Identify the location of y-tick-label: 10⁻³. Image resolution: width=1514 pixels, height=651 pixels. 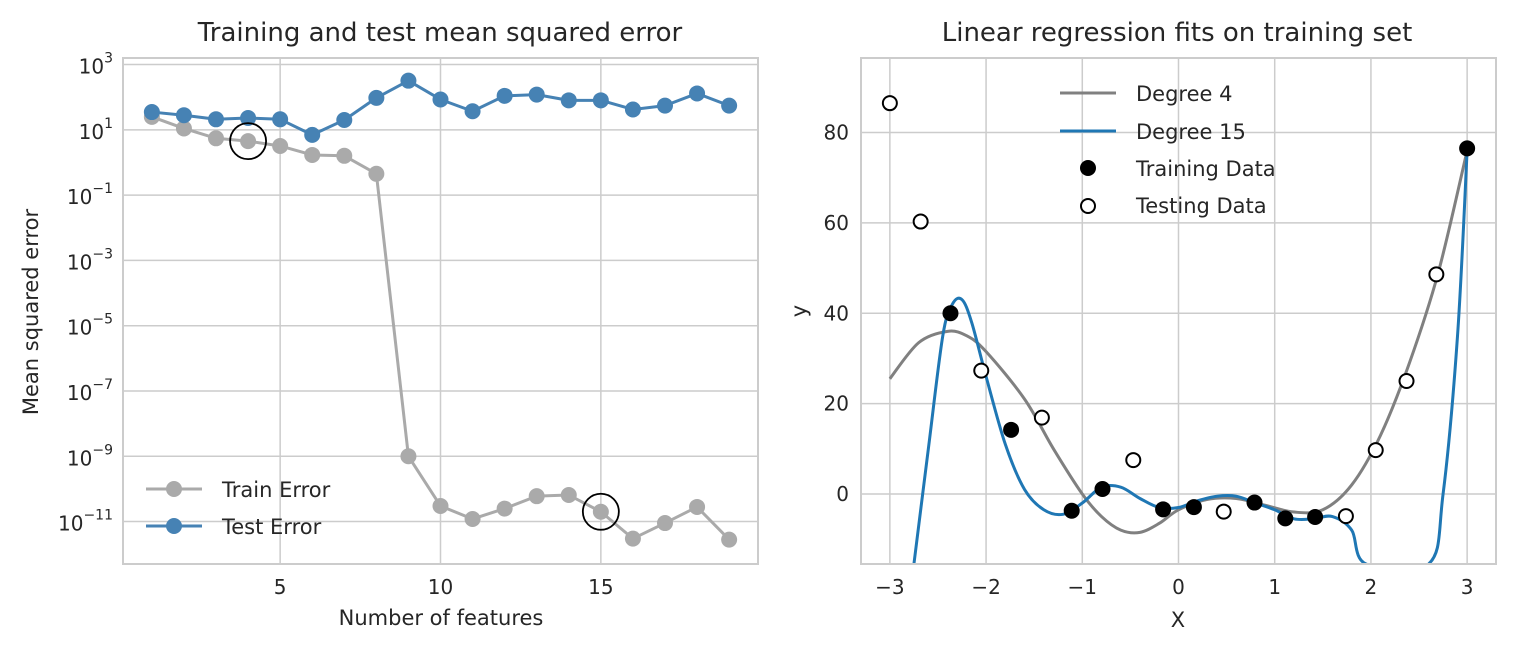
(90, 260).